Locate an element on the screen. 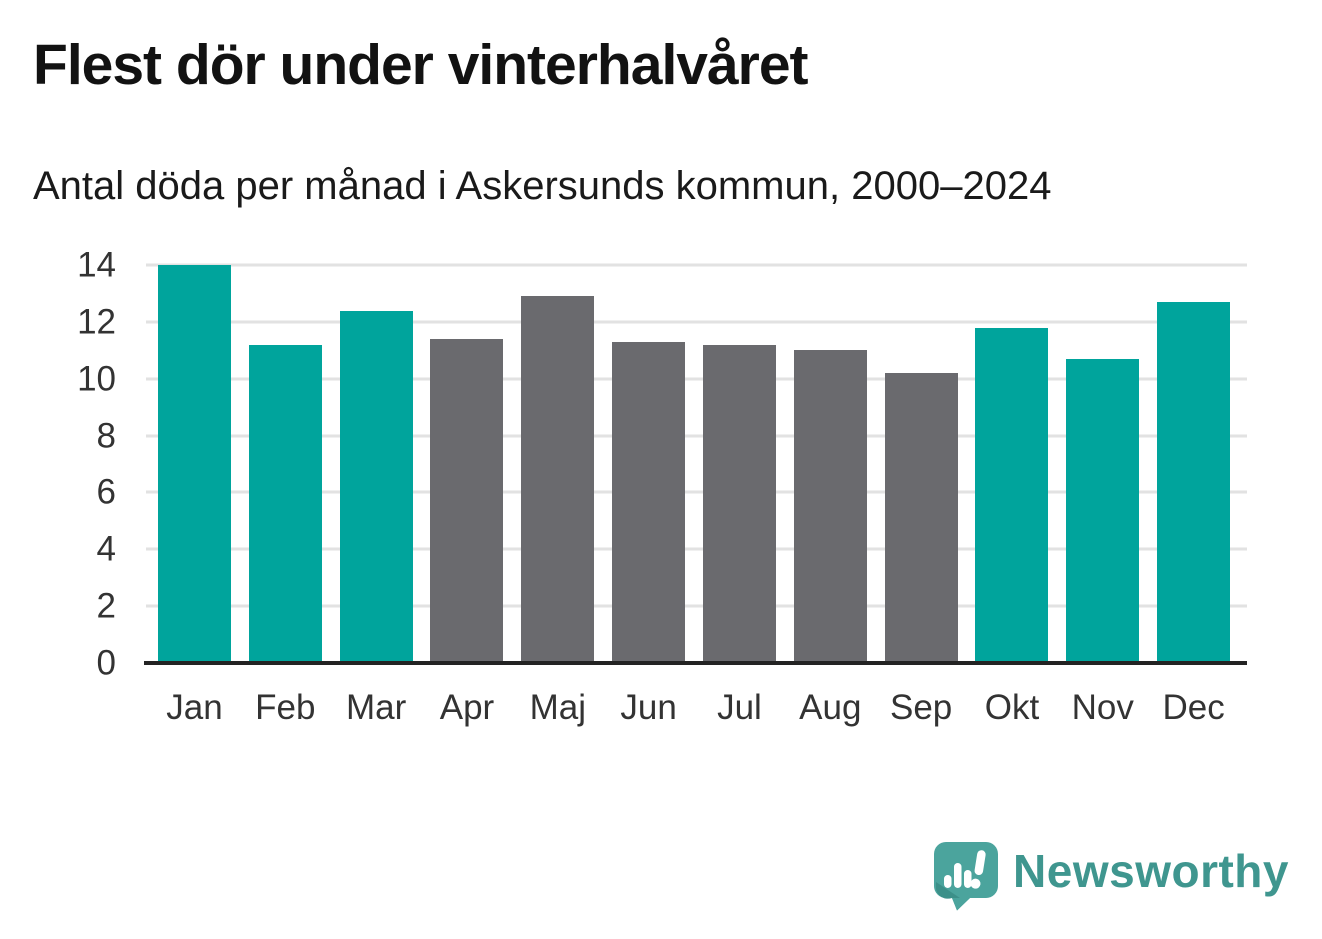 The width and height of the screenshot is (1322, 939). bar-jun is located at coordinates (649, 502).